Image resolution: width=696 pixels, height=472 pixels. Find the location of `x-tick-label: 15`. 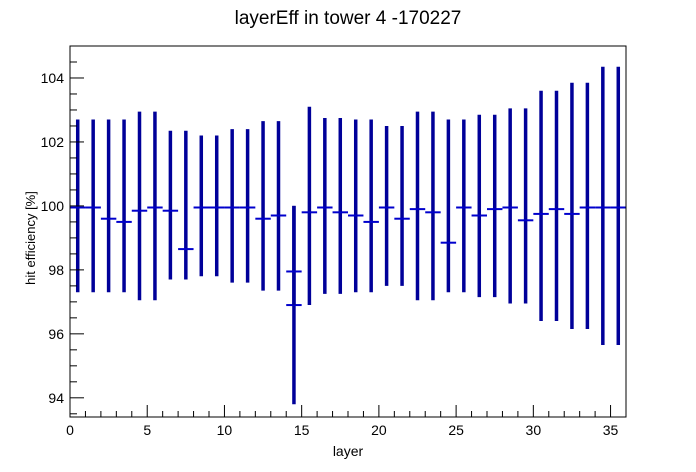

x-tick-label: 15 is located at coordinates (302, 430).